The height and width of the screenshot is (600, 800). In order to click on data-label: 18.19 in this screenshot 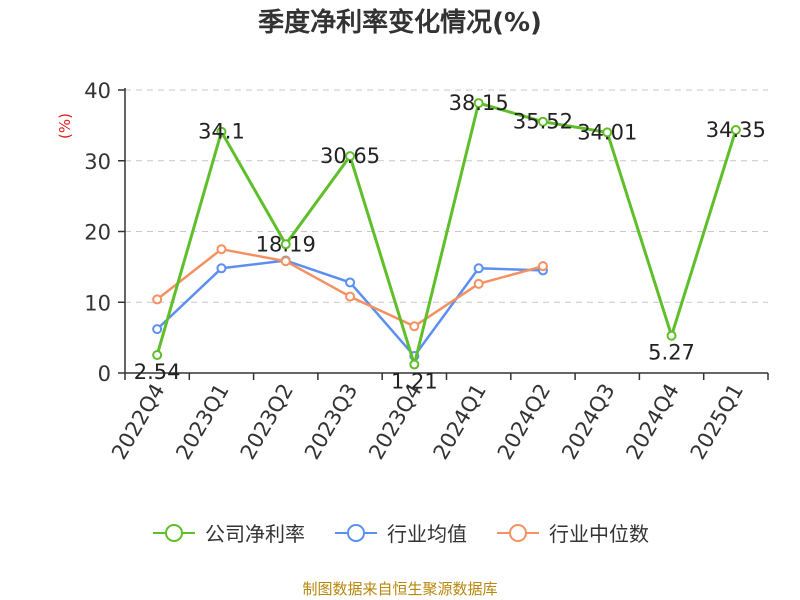, I will do `click(286, 244)`.